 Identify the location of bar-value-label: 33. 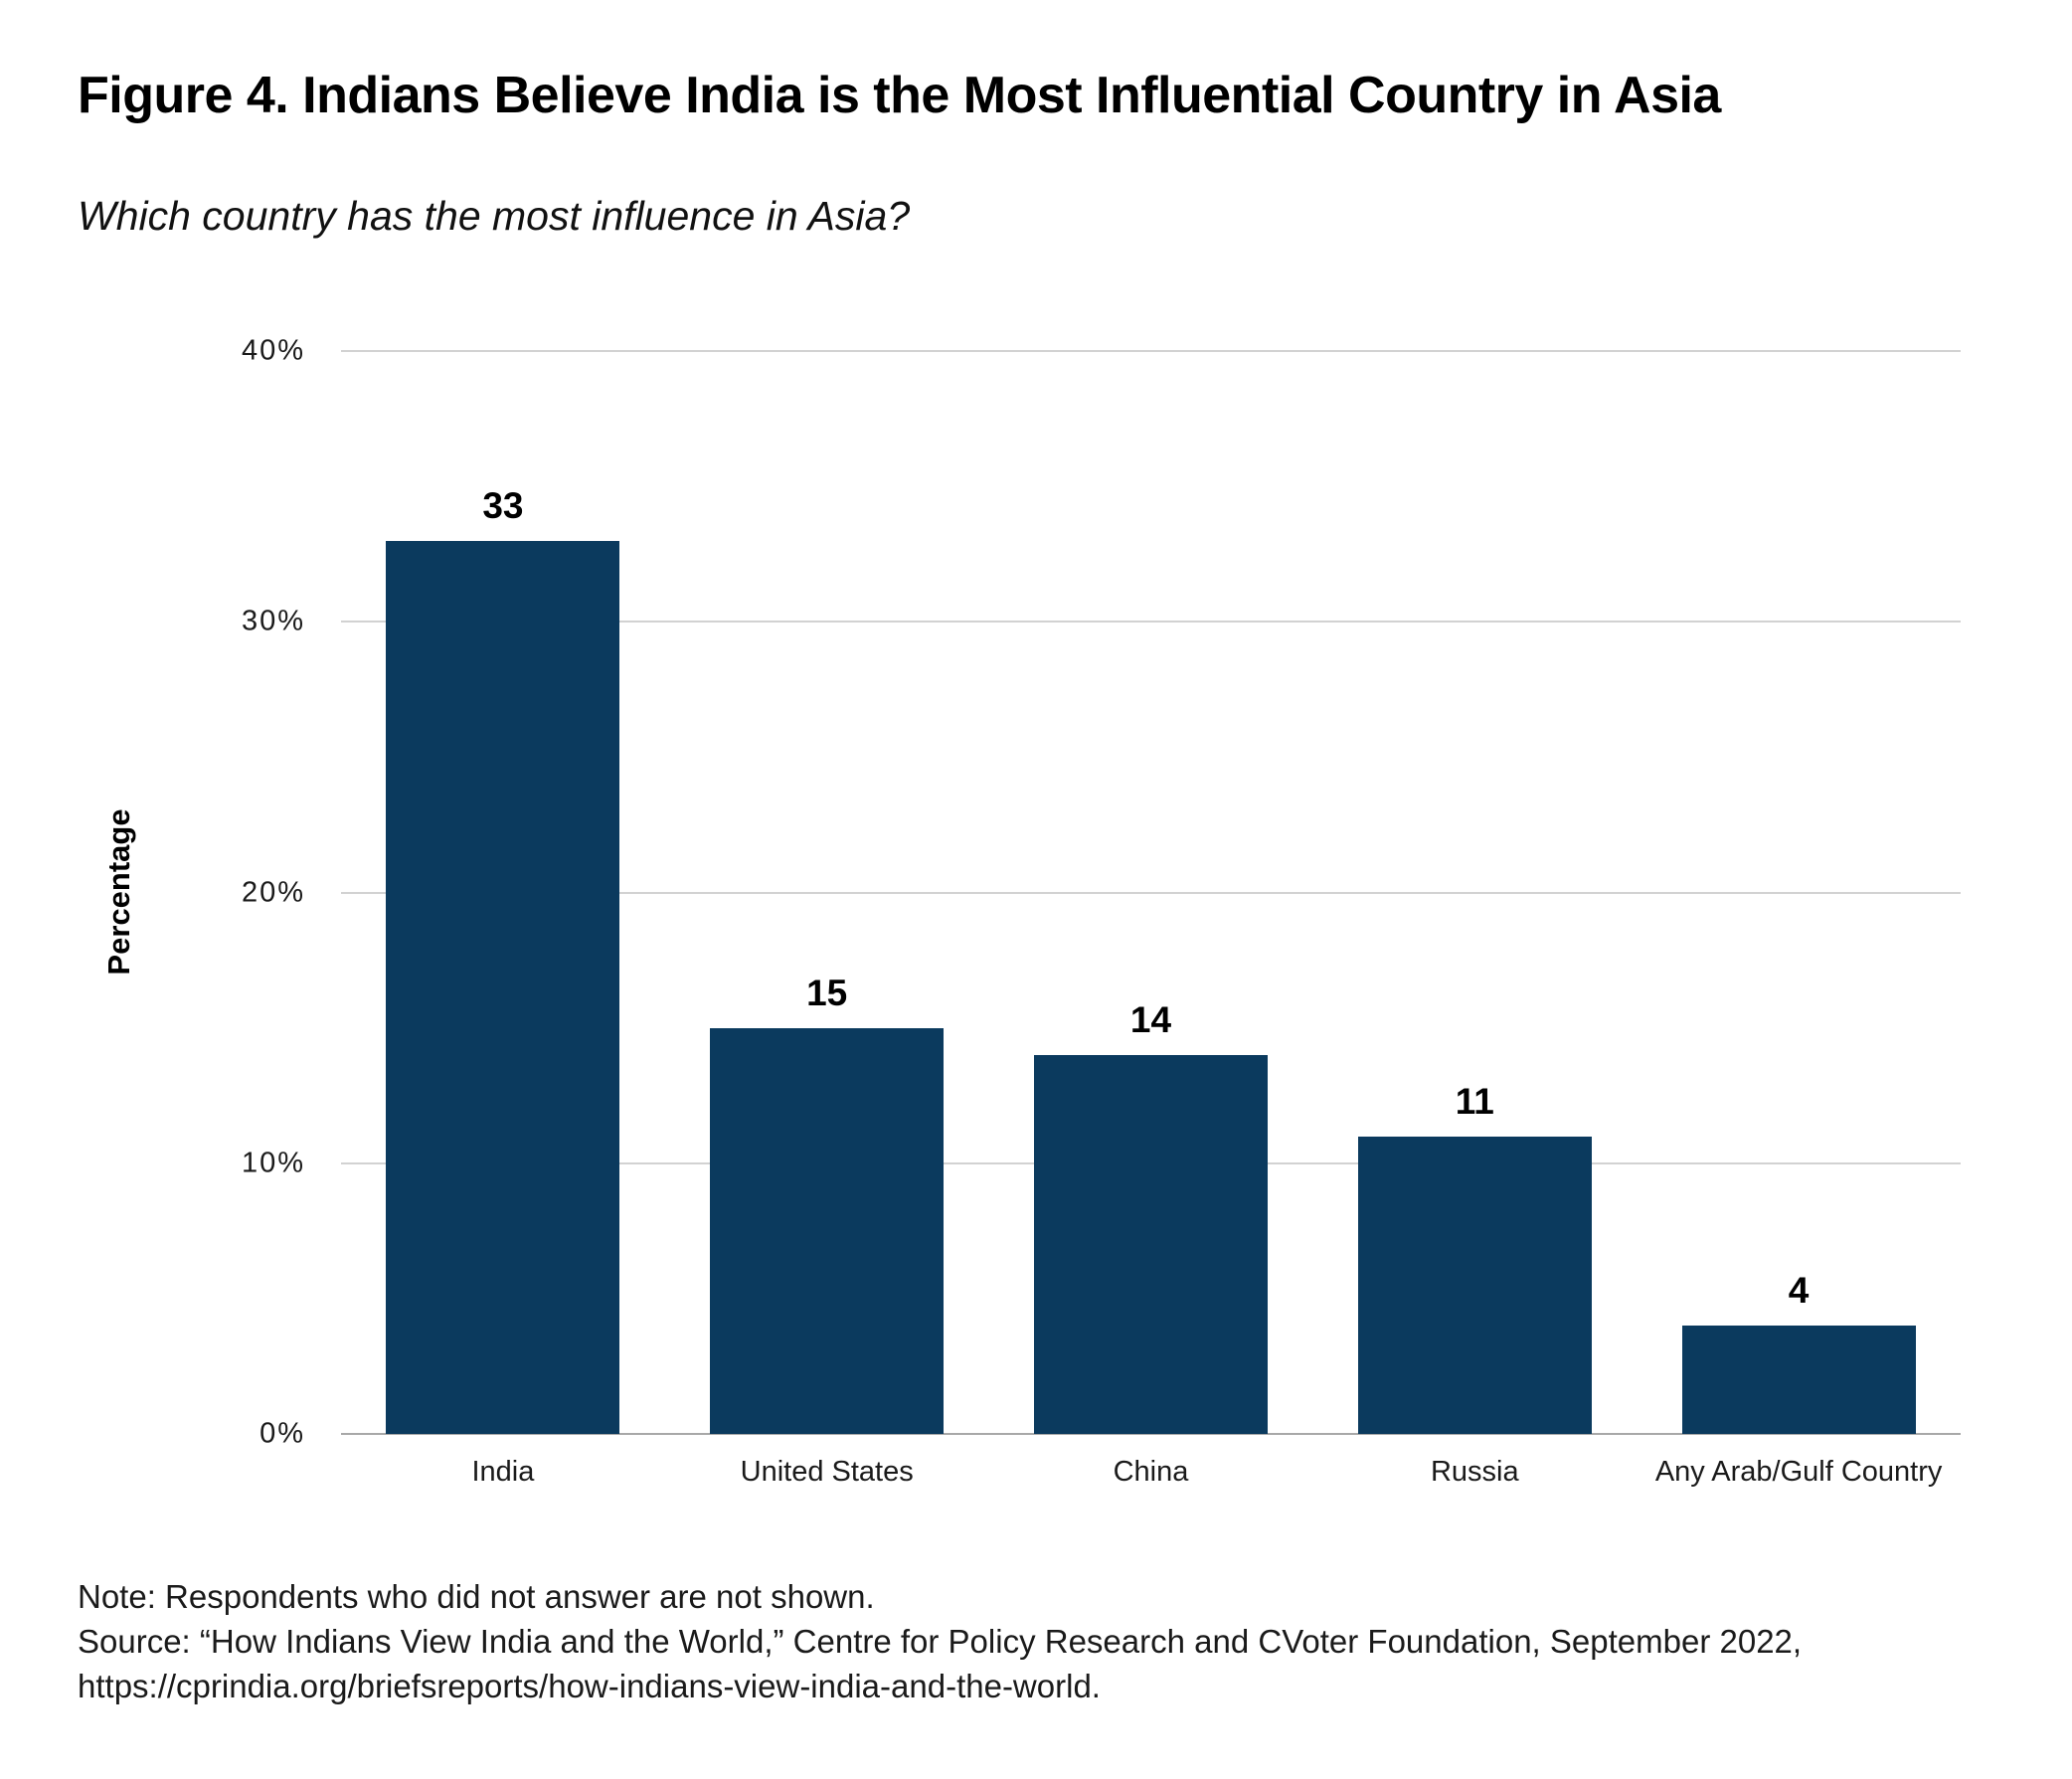
(503, 505).